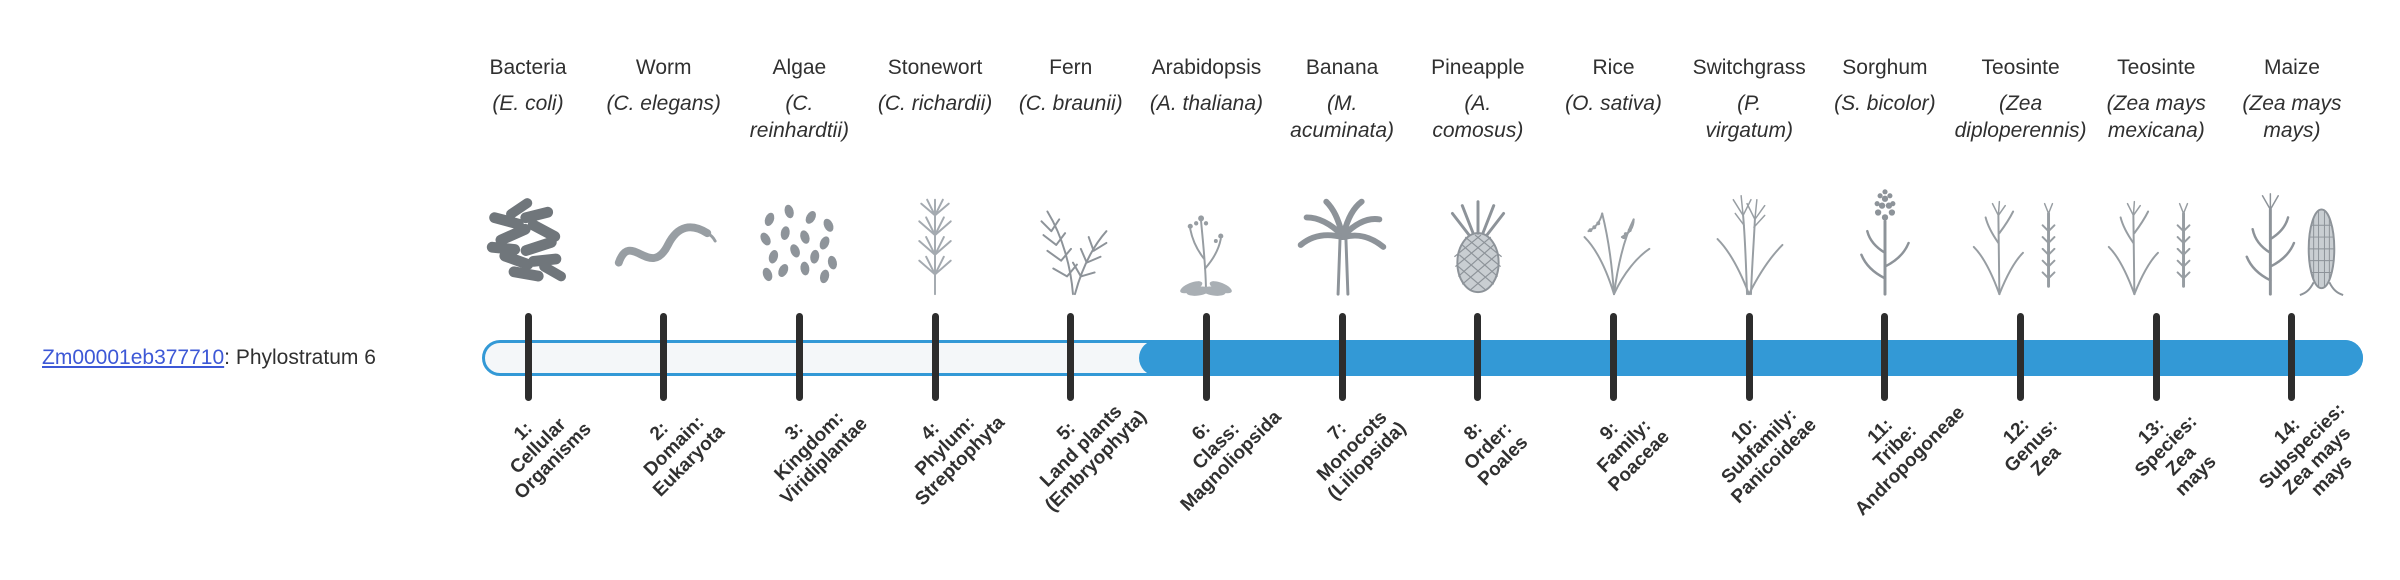  I want to click on phylostratum-tick-label: 13: Species: Zea mays, so click(2176, 456).